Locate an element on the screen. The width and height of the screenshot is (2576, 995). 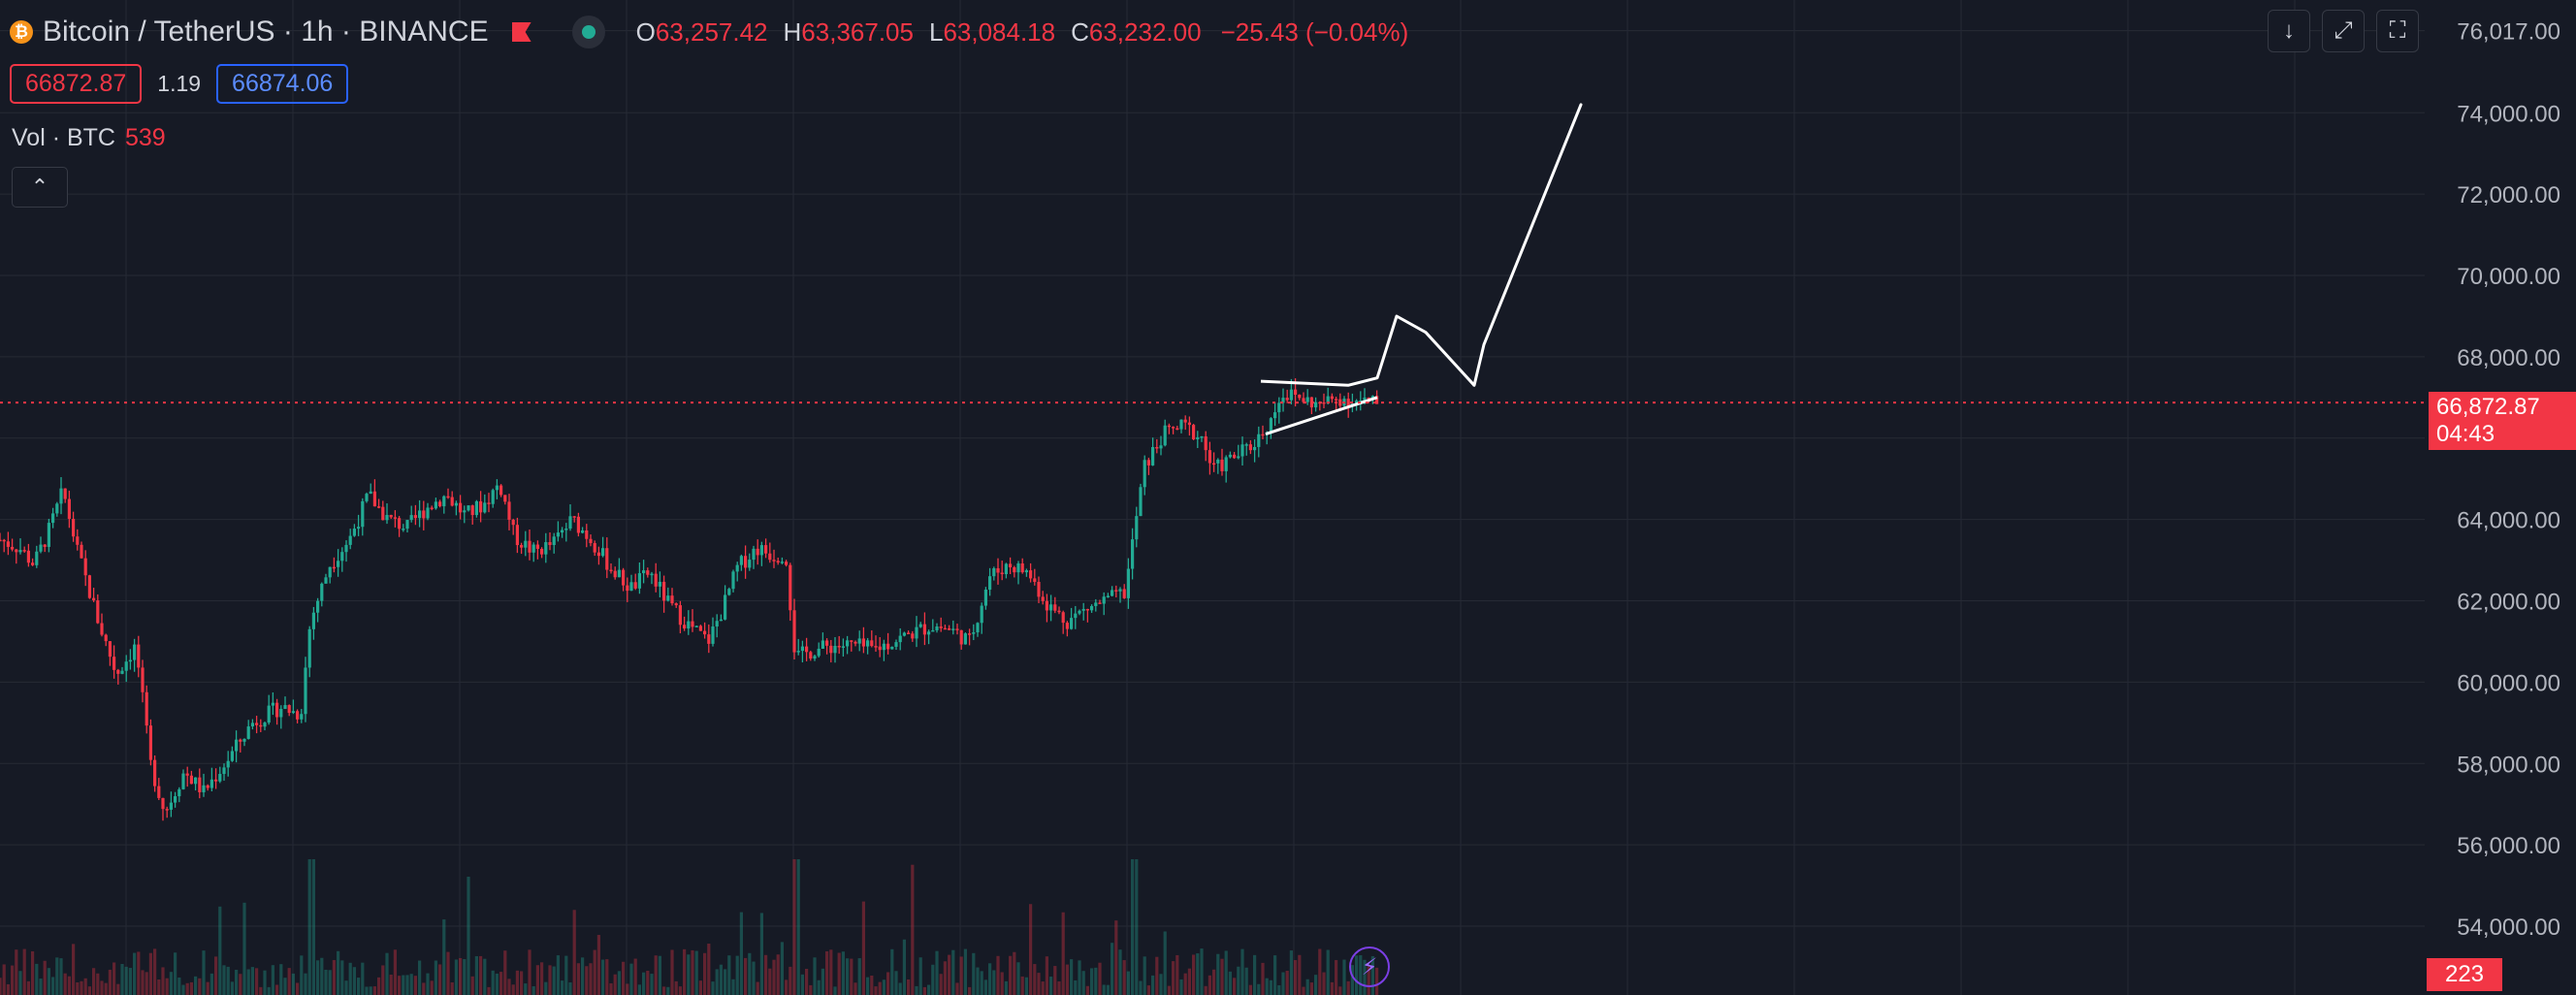
buy-button: 66874.06 is located at coordinates (282, 84).